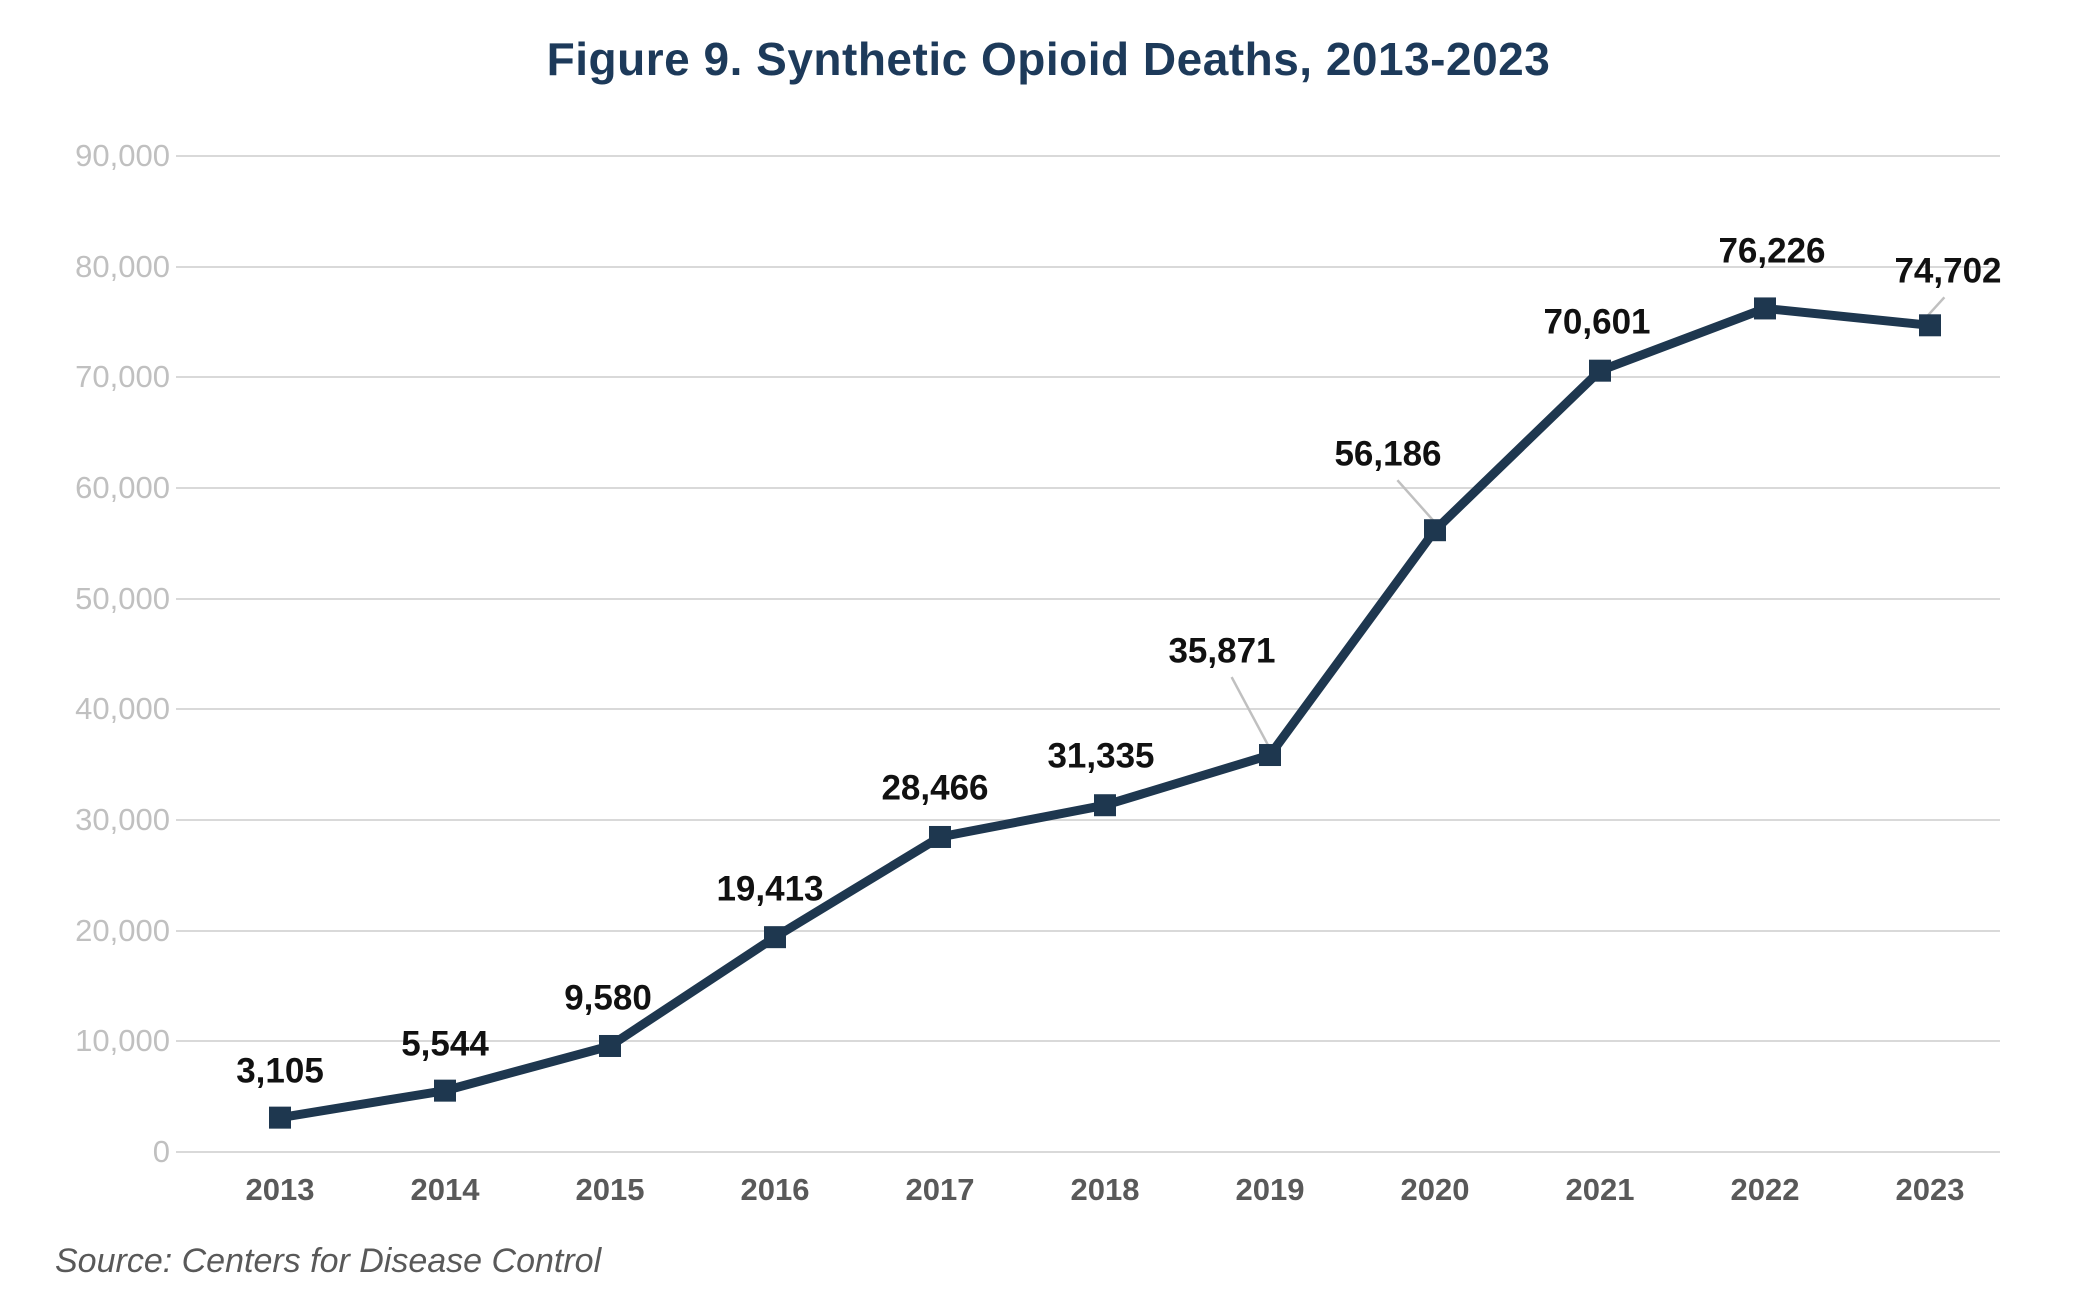 The width and height of the screenshot is (2097, 1300). I want to click on data-point-label: 76,226, so click(1772, 251).